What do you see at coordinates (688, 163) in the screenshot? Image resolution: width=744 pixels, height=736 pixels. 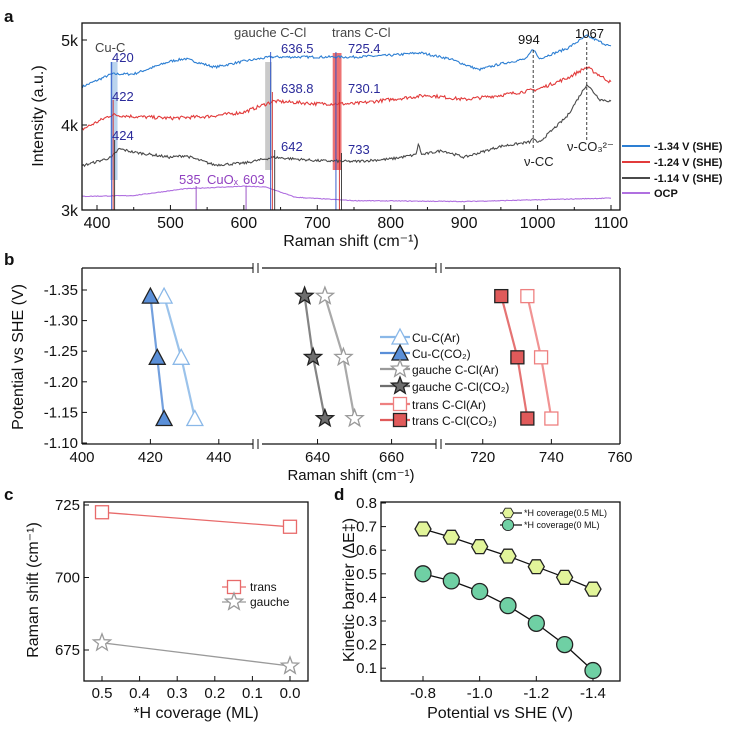 I see `legend-label: -1.24 V (SHE)` at bounding box center [688, 163].